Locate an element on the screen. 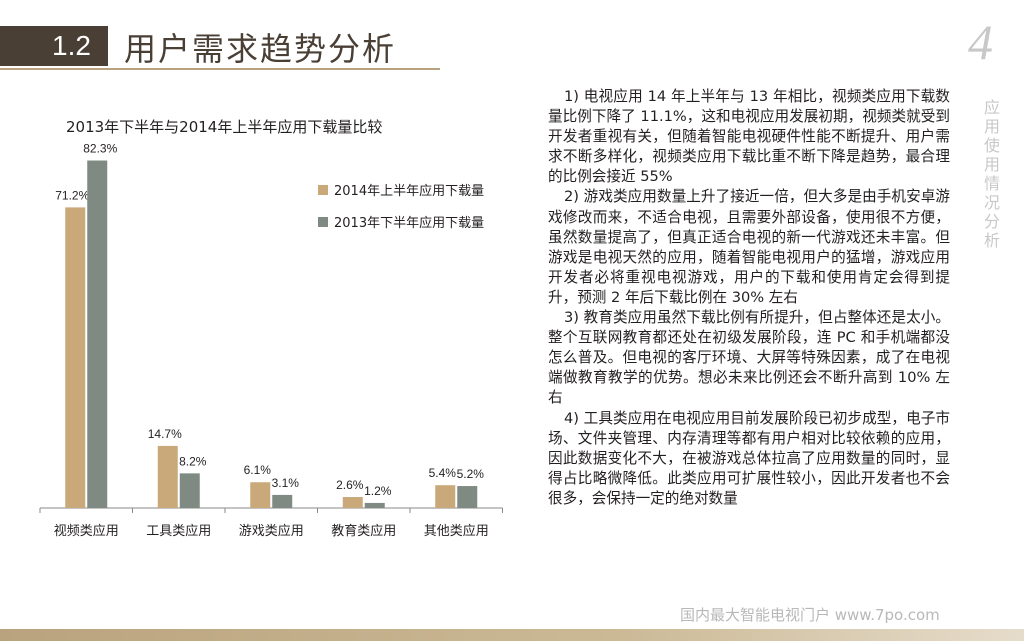 The height and width of the screenshot is (641, 1024). data-label: 5.2% is located at coordinates (471, 474).